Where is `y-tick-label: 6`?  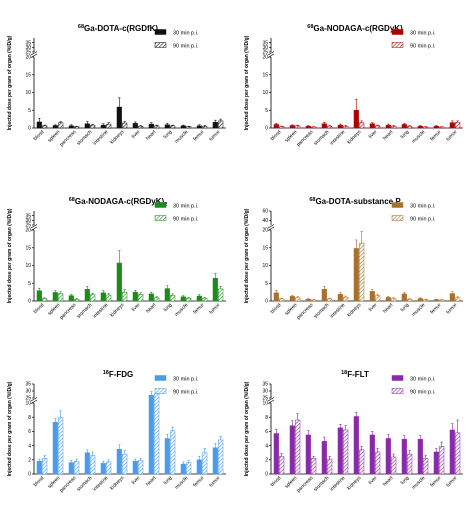
y-tick-label: 6 is located at coordinates (29, 432).